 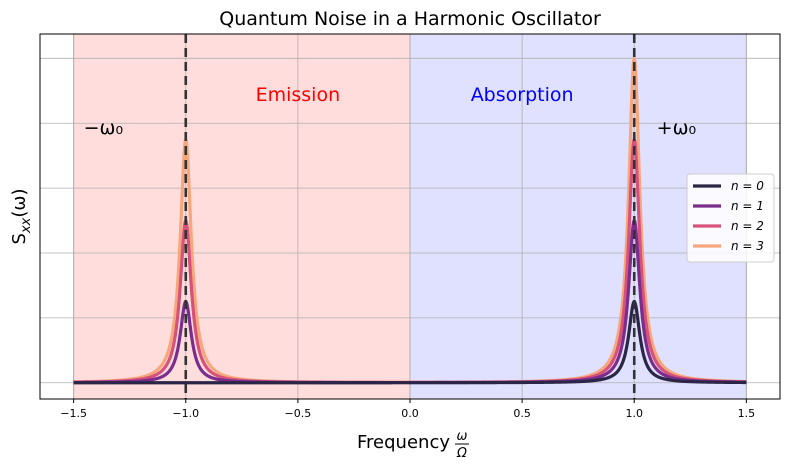 What do you see at coordinates (298, 413) in the screenshot?
I see `x-tick-label: −0.5` at bounding box center [298, 413].